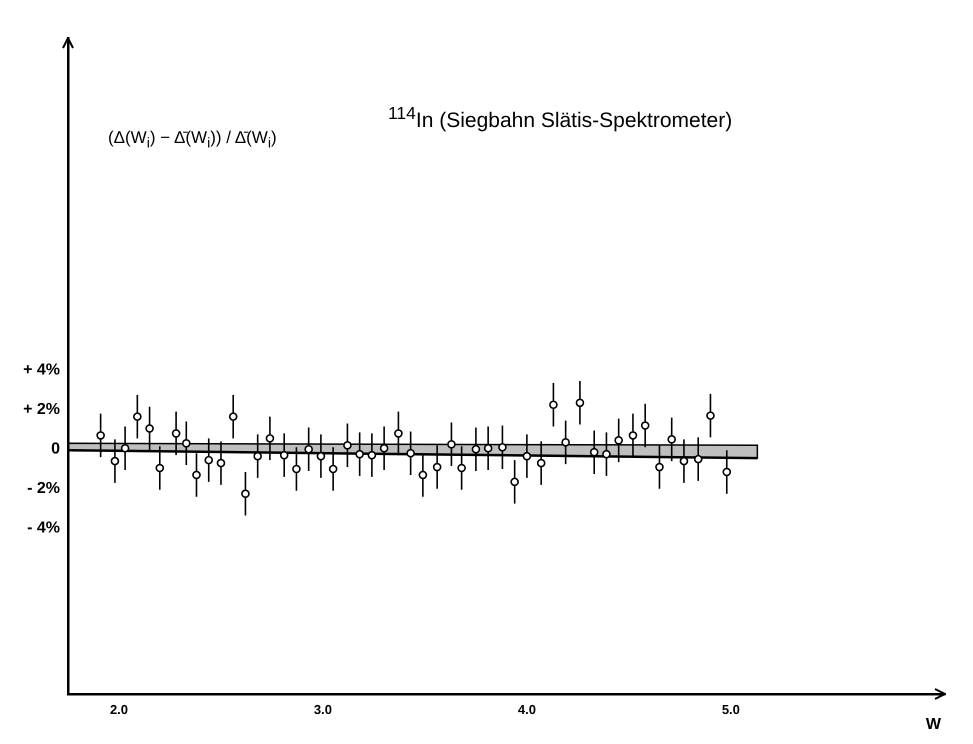 The height and width of the screenshot is (744, 973). Describe the element at coordinates (55, 449) in the screenshot. I see `y-tick-label: 0` at that location.